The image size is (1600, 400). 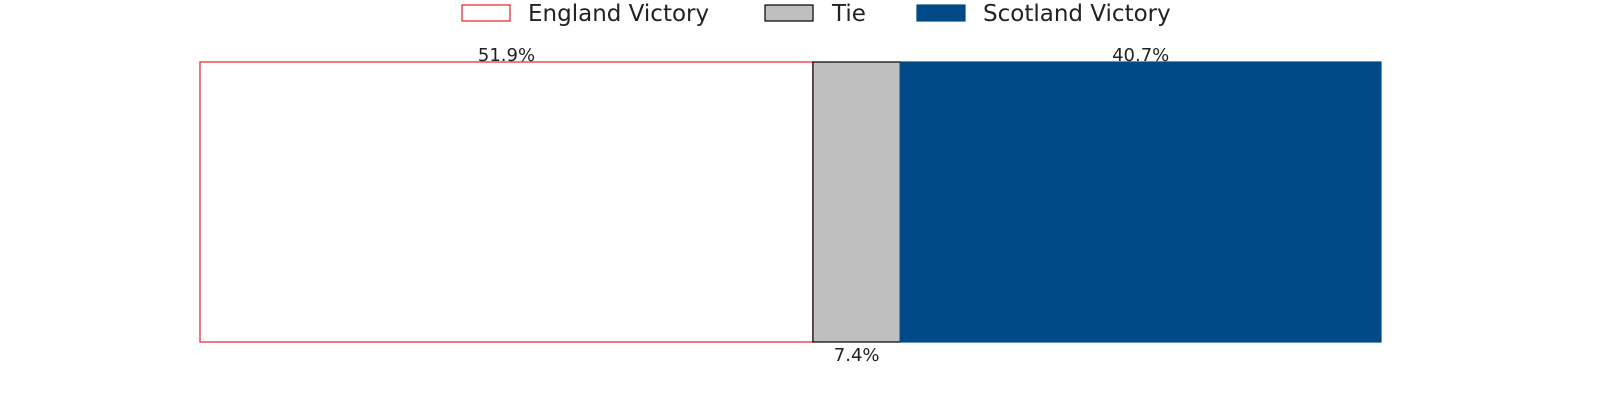 What do you see at coordinates (848, 14) in the screenshot?
I see `legend-label-tie: Tie` at bounding box center [848, 14].